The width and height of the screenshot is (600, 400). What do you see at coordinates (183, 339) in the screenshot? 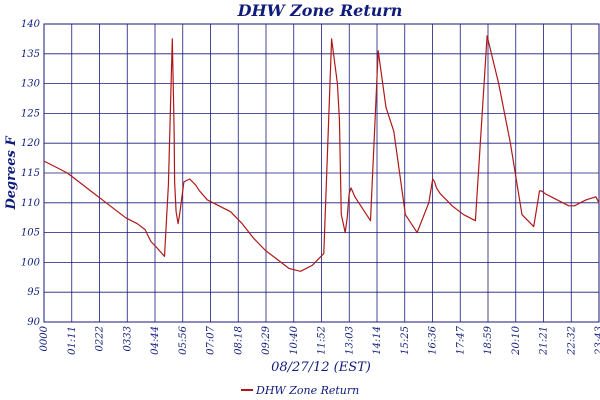
I see `x-tick-label: 05:56` at bounding box center [183, 339].